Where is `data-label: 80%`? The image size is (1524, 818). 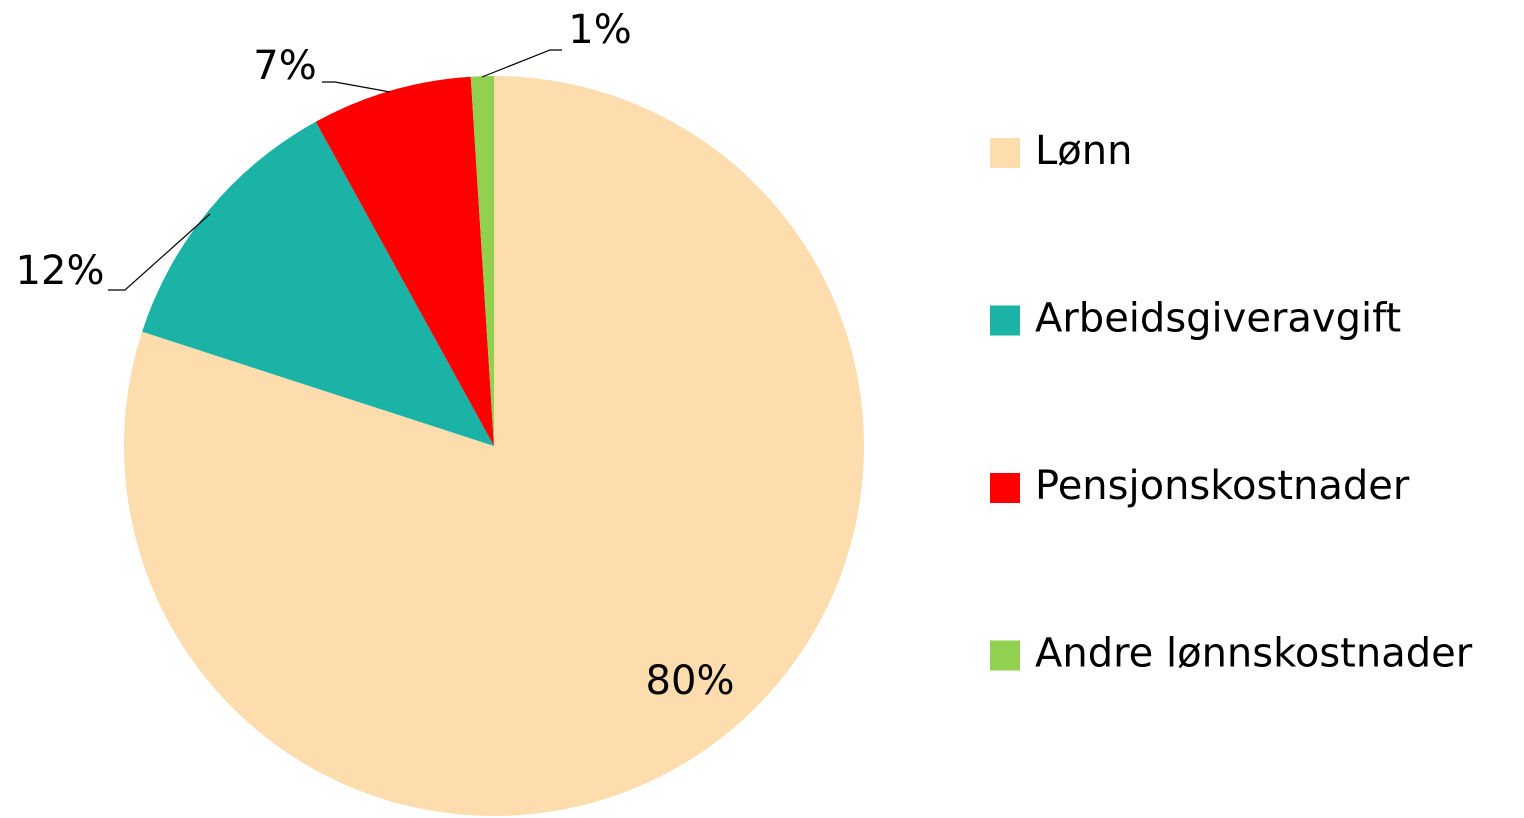
data-label: 80% is located at coordinates (690, 681).